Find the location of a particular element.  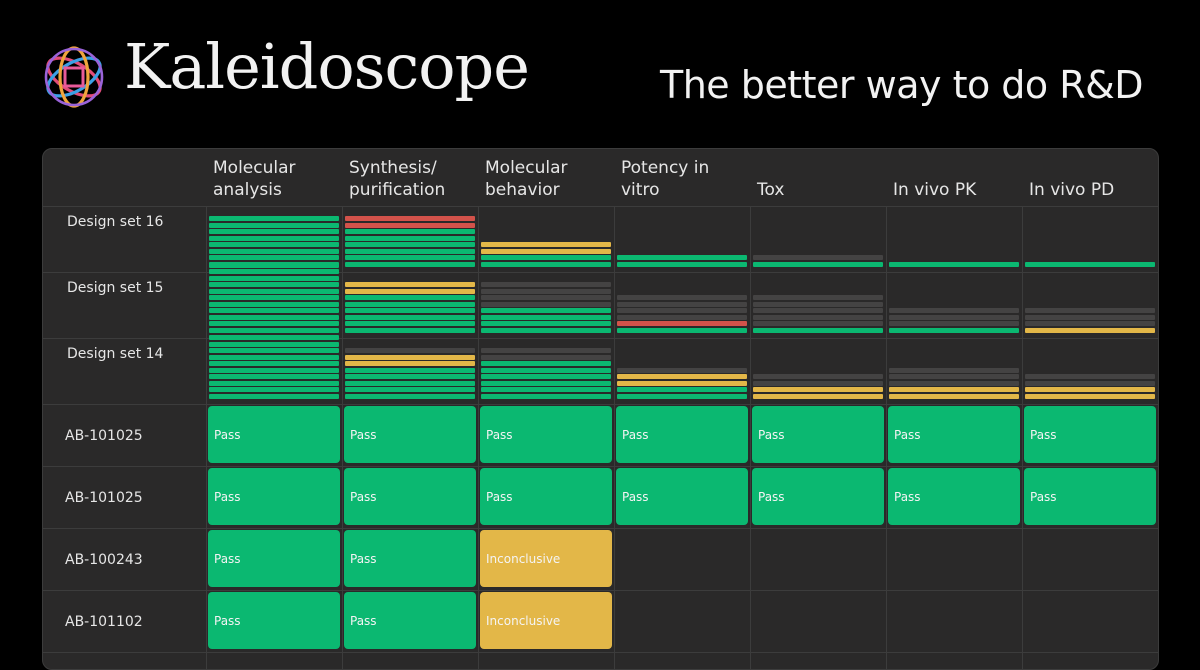

kaleidoscope-logo-icon is located at coordinates (74, 77).